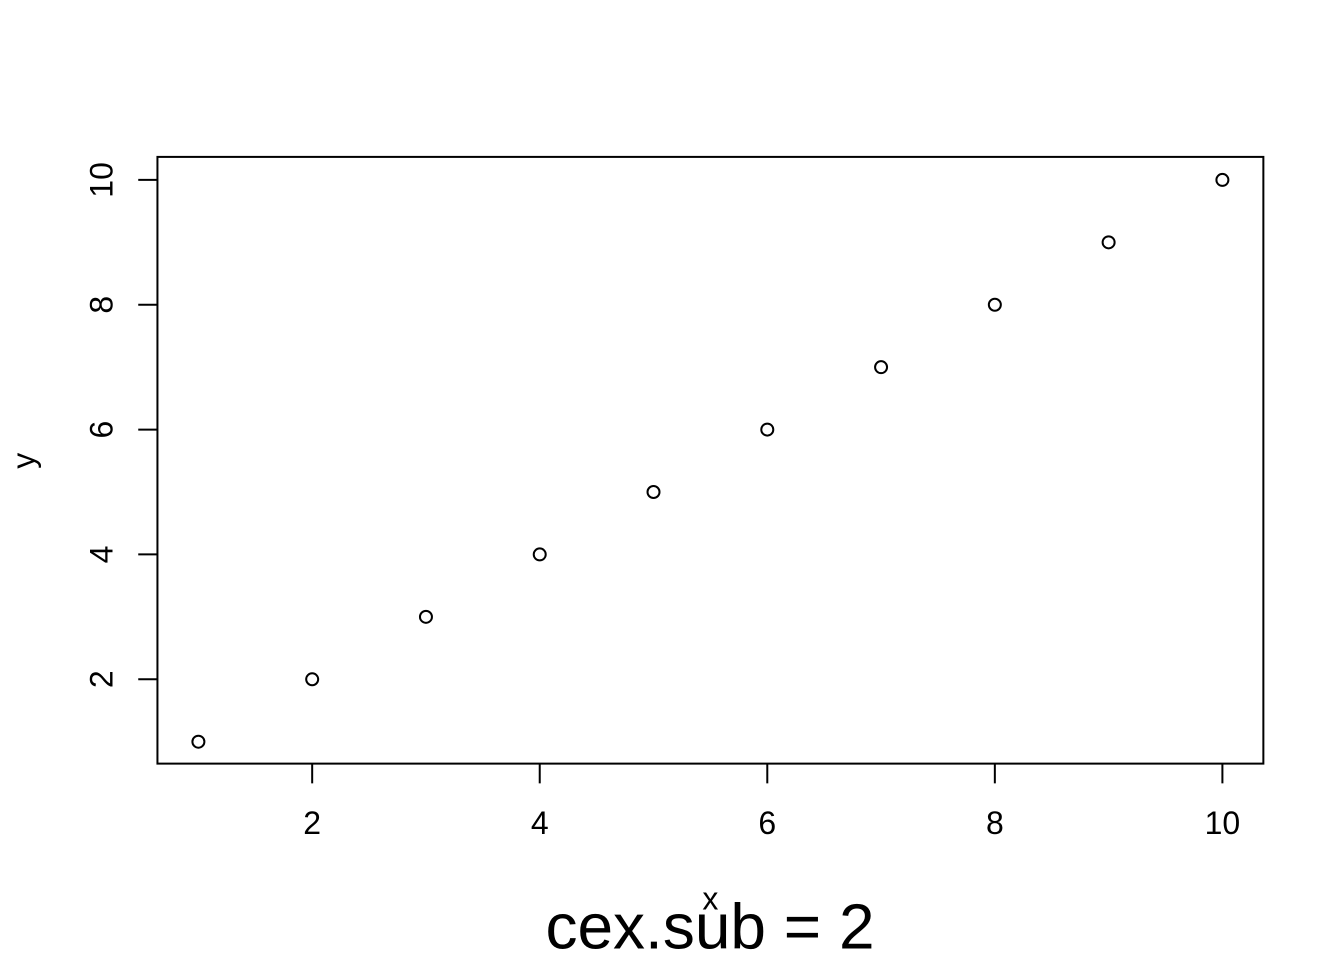 This screenshot has width=1344, height=960. Describe the element at coordinates (24, 461) in the screenshot. I see `svg-text: y` at that location.